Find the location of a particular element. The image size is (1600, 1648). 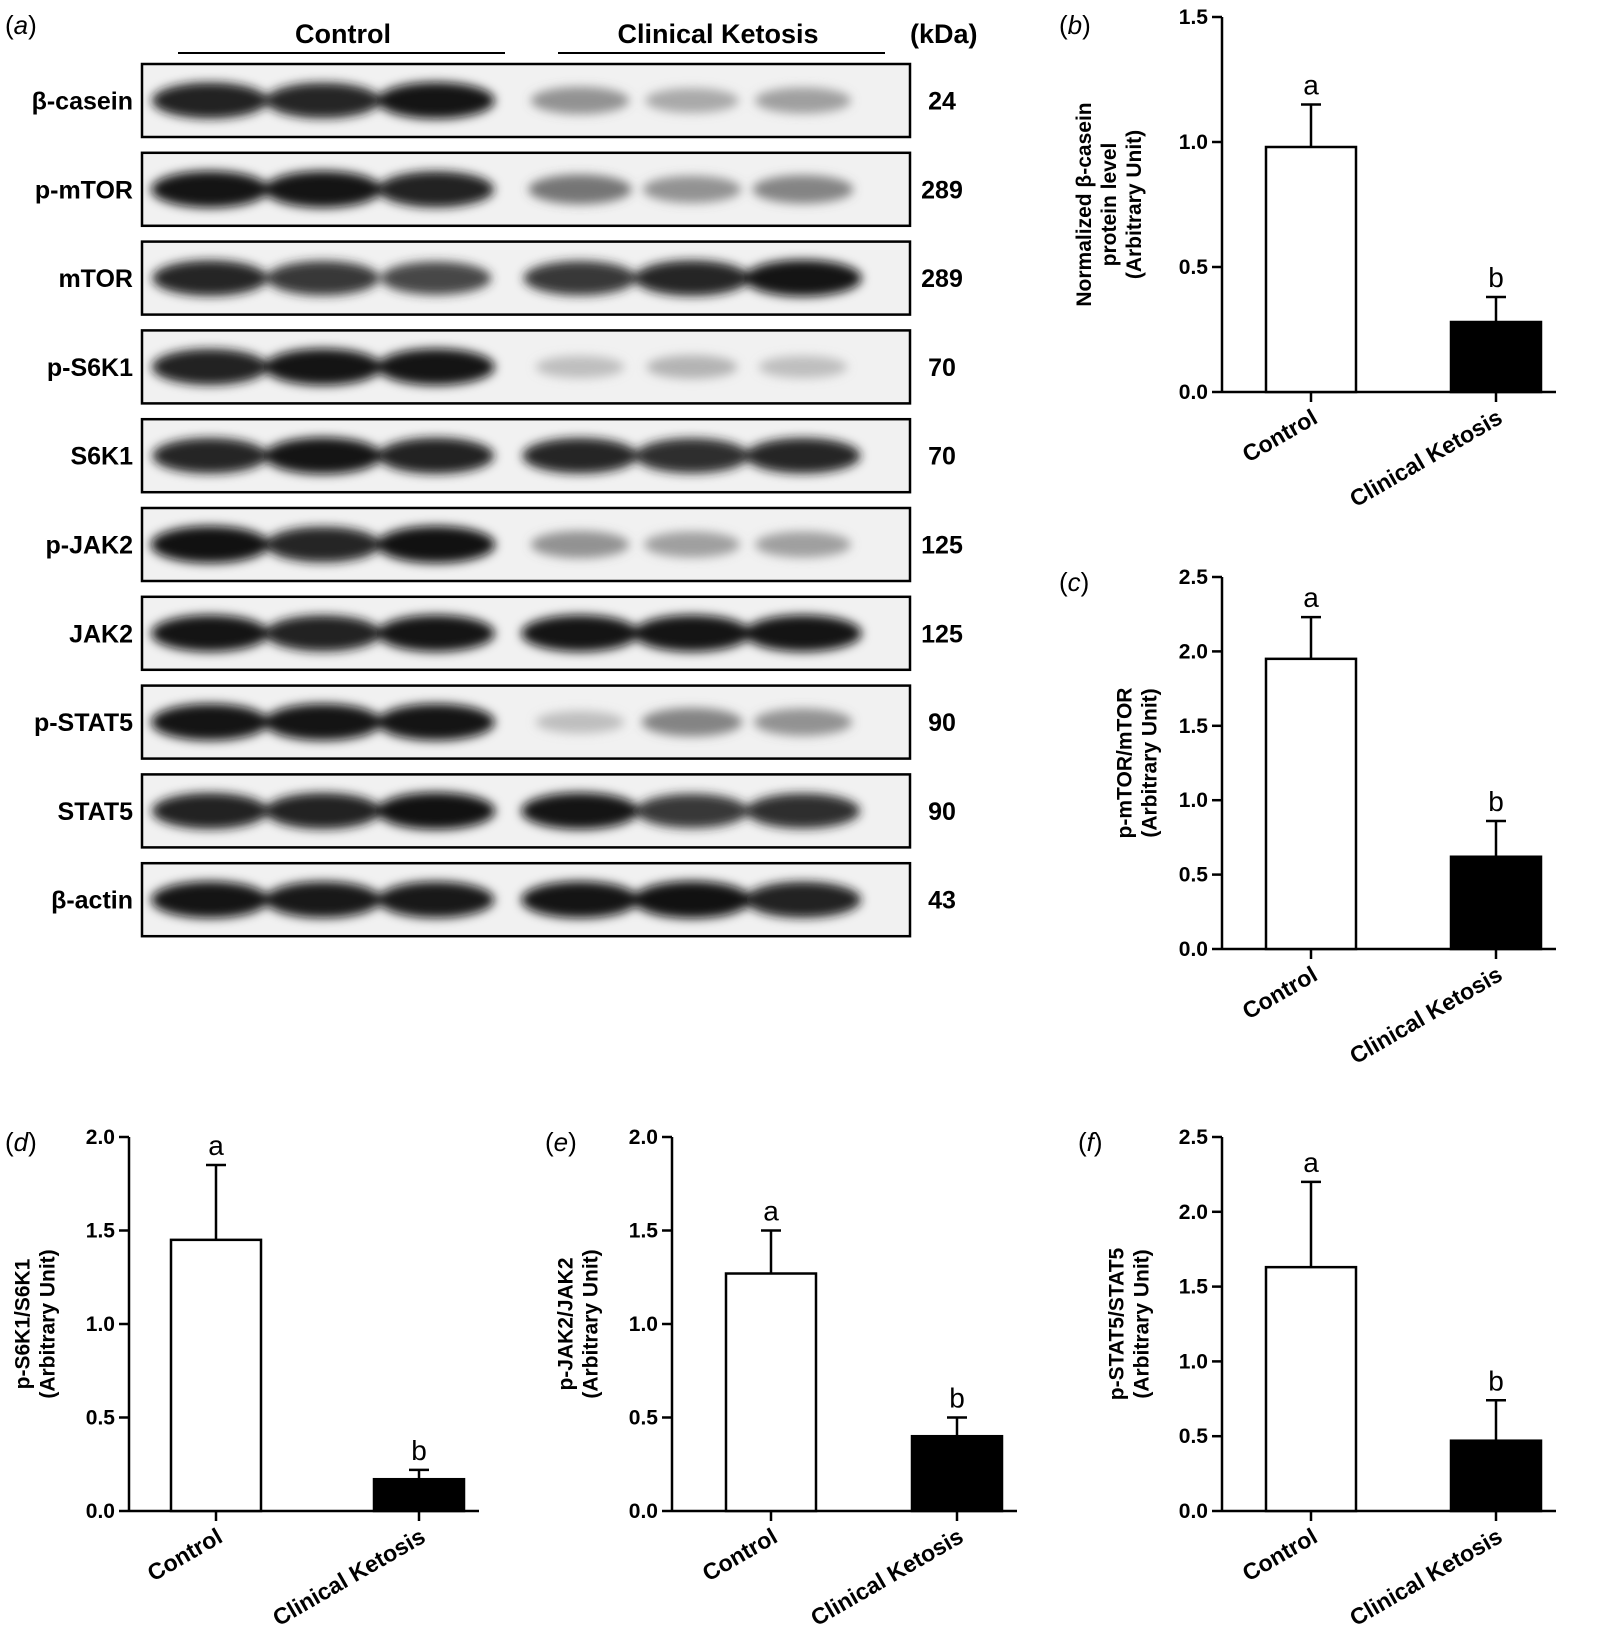

blot-row: p-STAT5 90 is located at coordinates (495, 722).